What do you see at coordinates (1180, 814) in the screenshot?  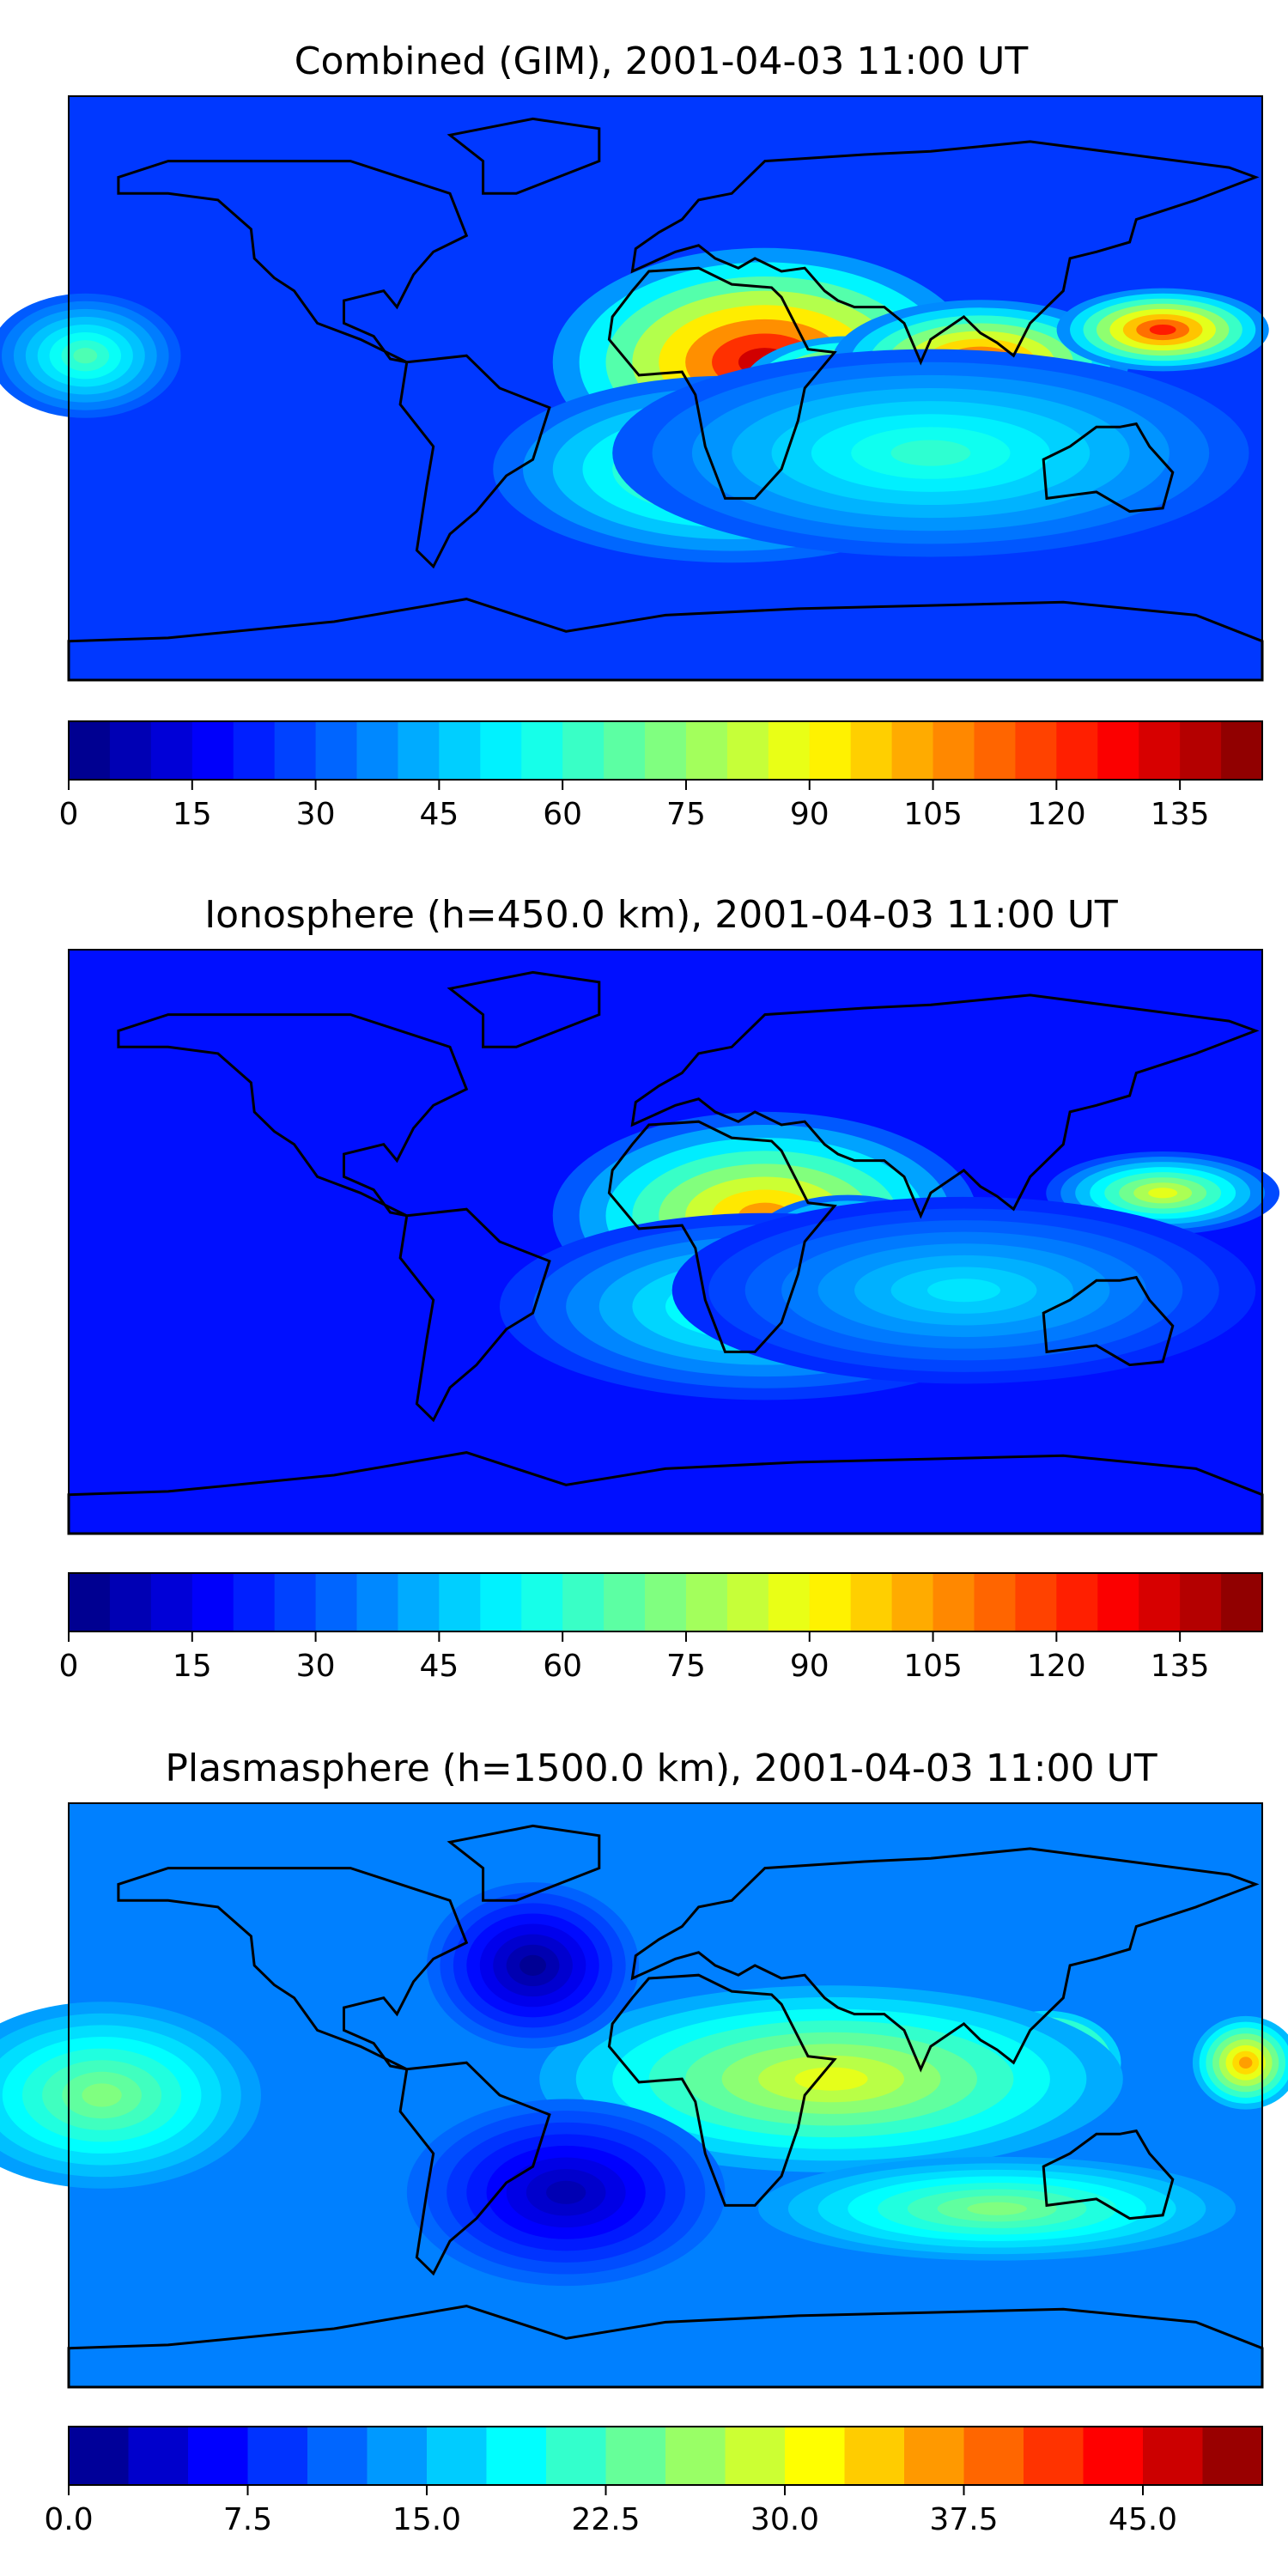 I see `colorbar-tick-label: 135` at bounding box center [1180, 814].